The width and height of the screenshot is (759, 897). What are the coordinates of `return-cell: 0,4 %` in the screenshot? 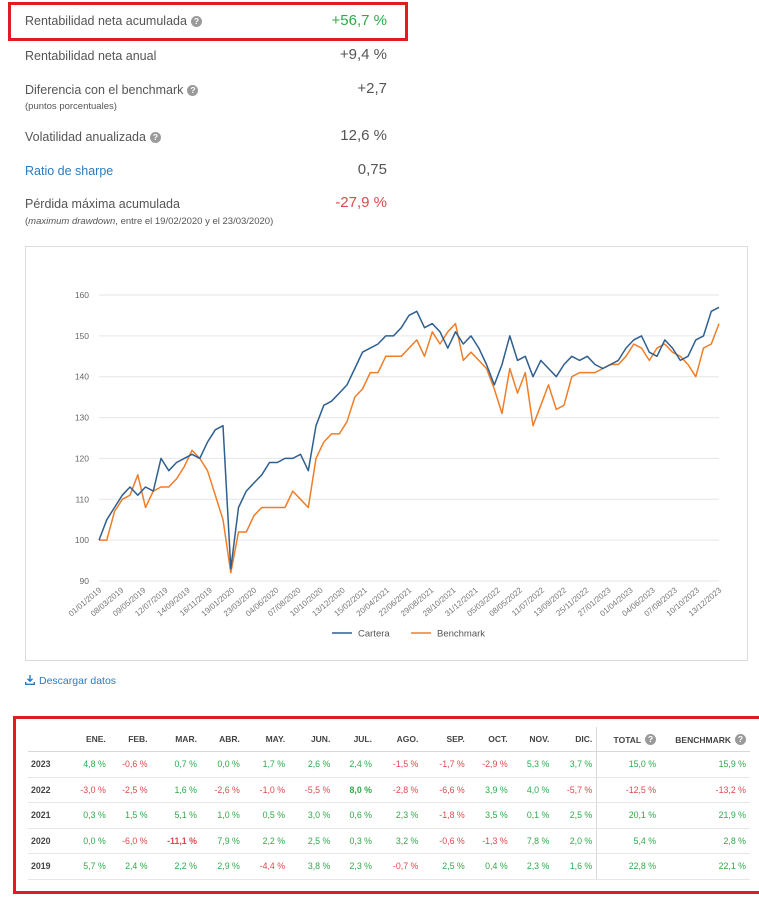 It's located at (490, 866).